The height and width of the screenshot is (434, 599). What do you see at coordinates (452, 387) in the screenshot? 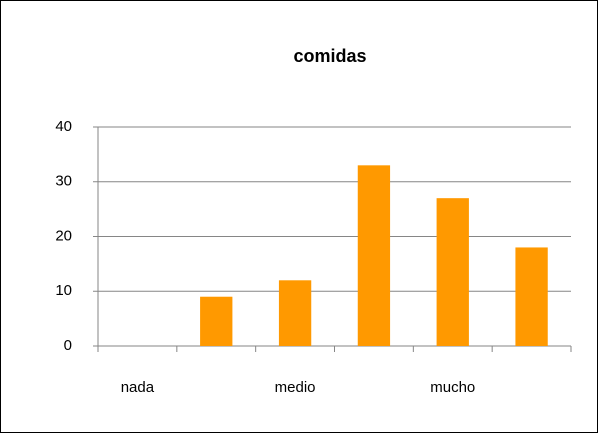
I see `x-tick-label: mucho` at bounding box center [452, 387].